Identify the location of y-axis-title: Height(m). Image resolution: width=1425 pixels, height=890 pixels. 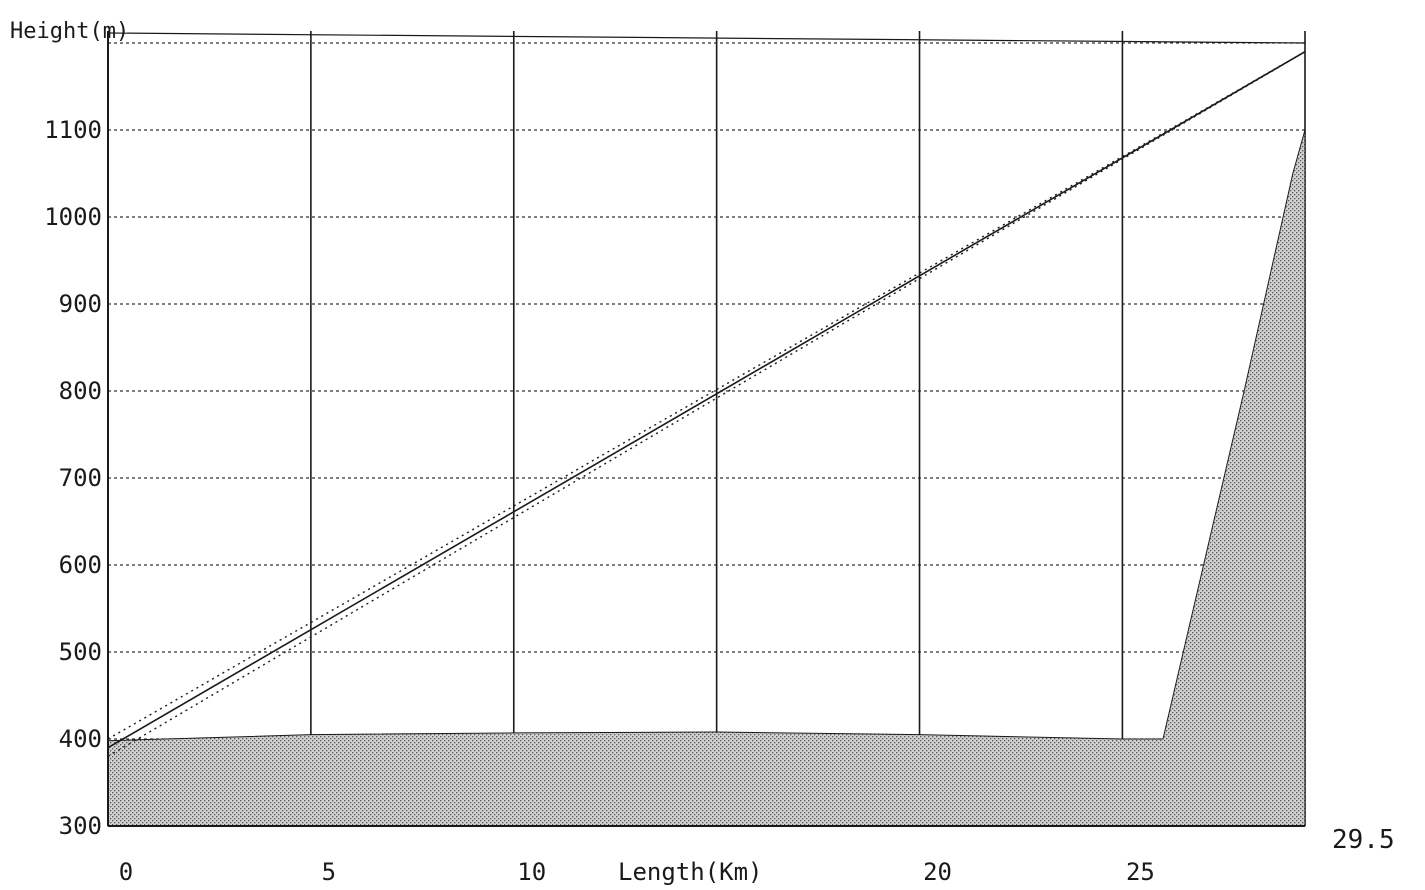
(69, 31).